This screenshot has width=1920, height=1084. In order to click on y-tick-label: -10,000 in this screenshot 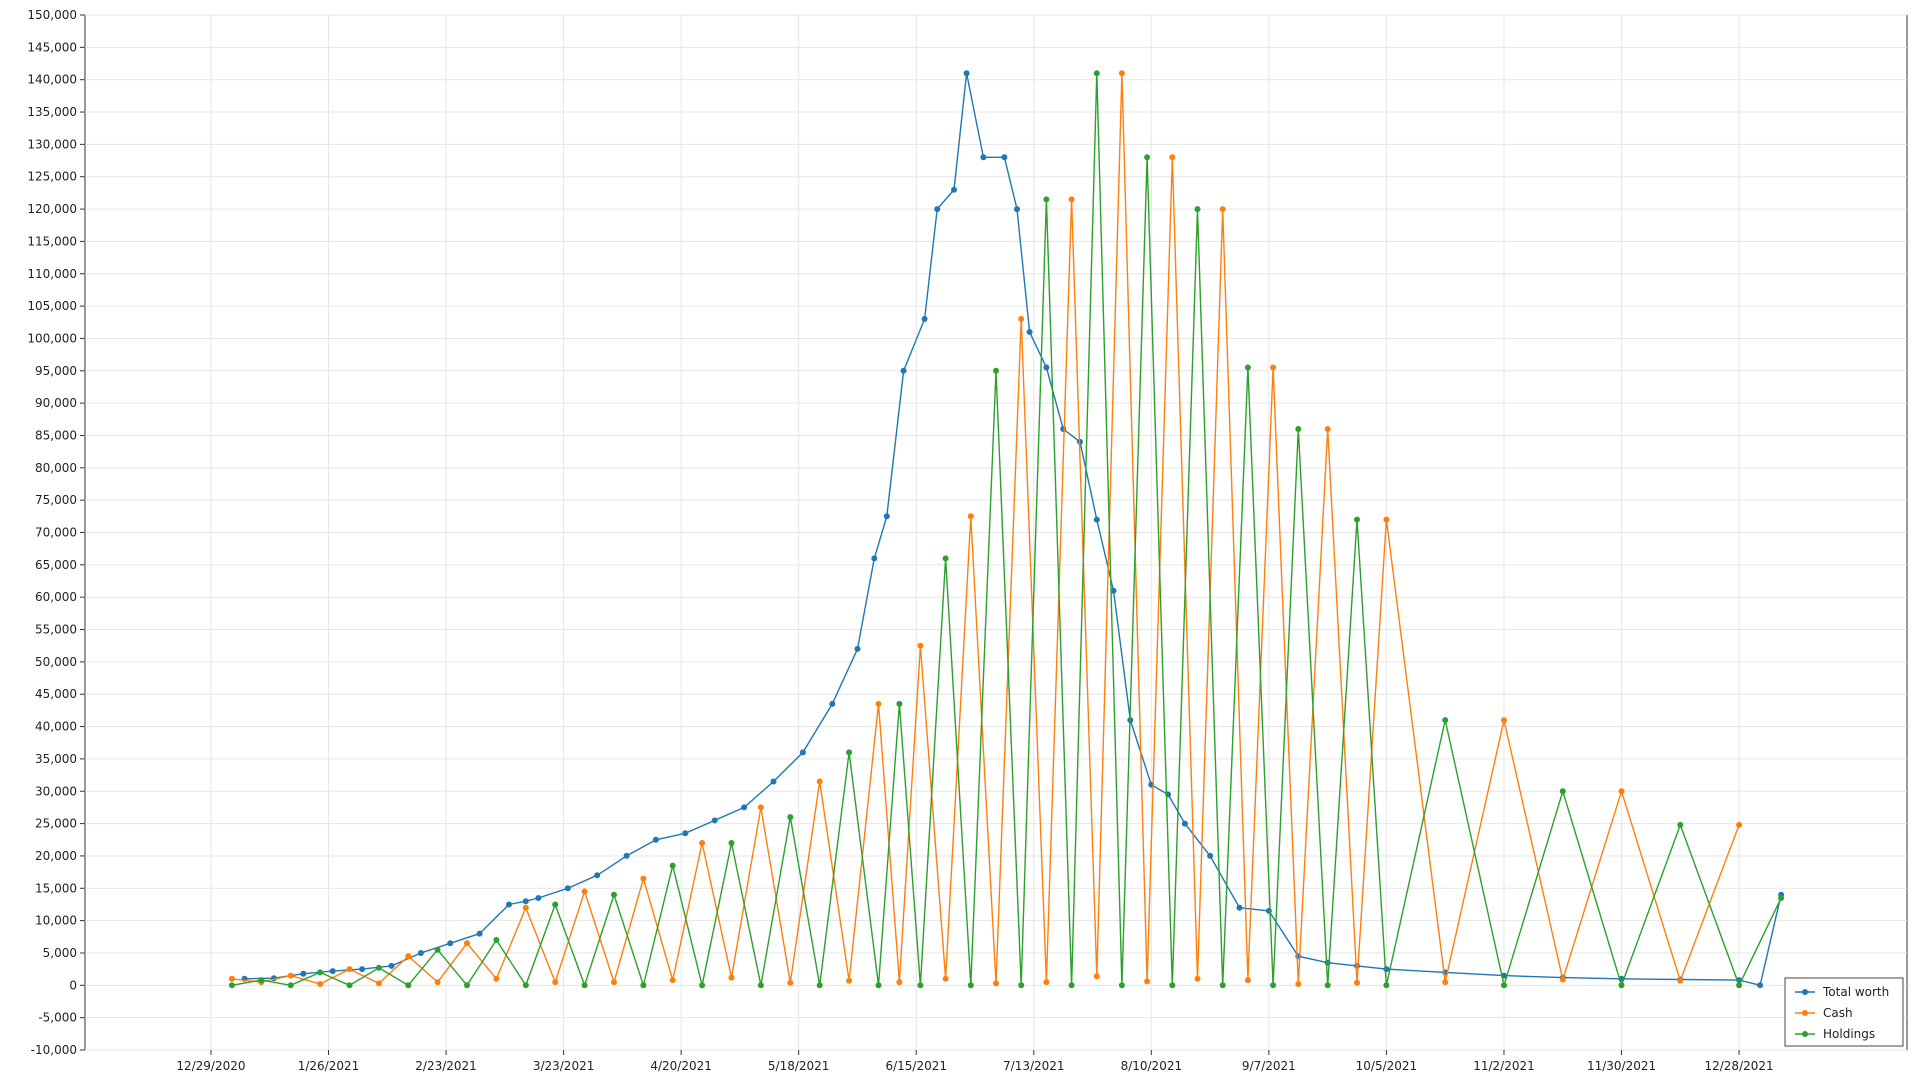, I will do `click(54, 1050)`.